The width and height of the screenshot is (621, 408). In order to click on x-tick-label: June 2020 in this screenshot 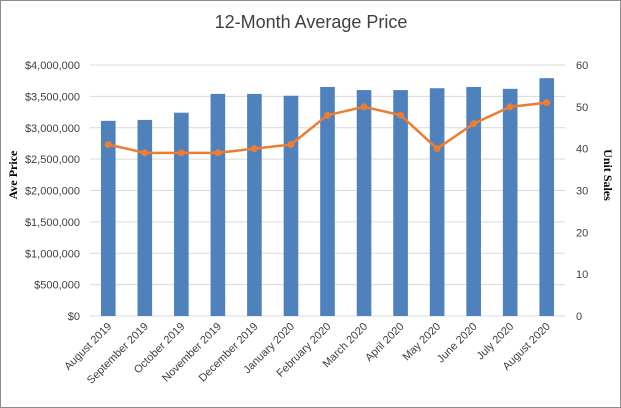, I will do `click(457, 343)`.